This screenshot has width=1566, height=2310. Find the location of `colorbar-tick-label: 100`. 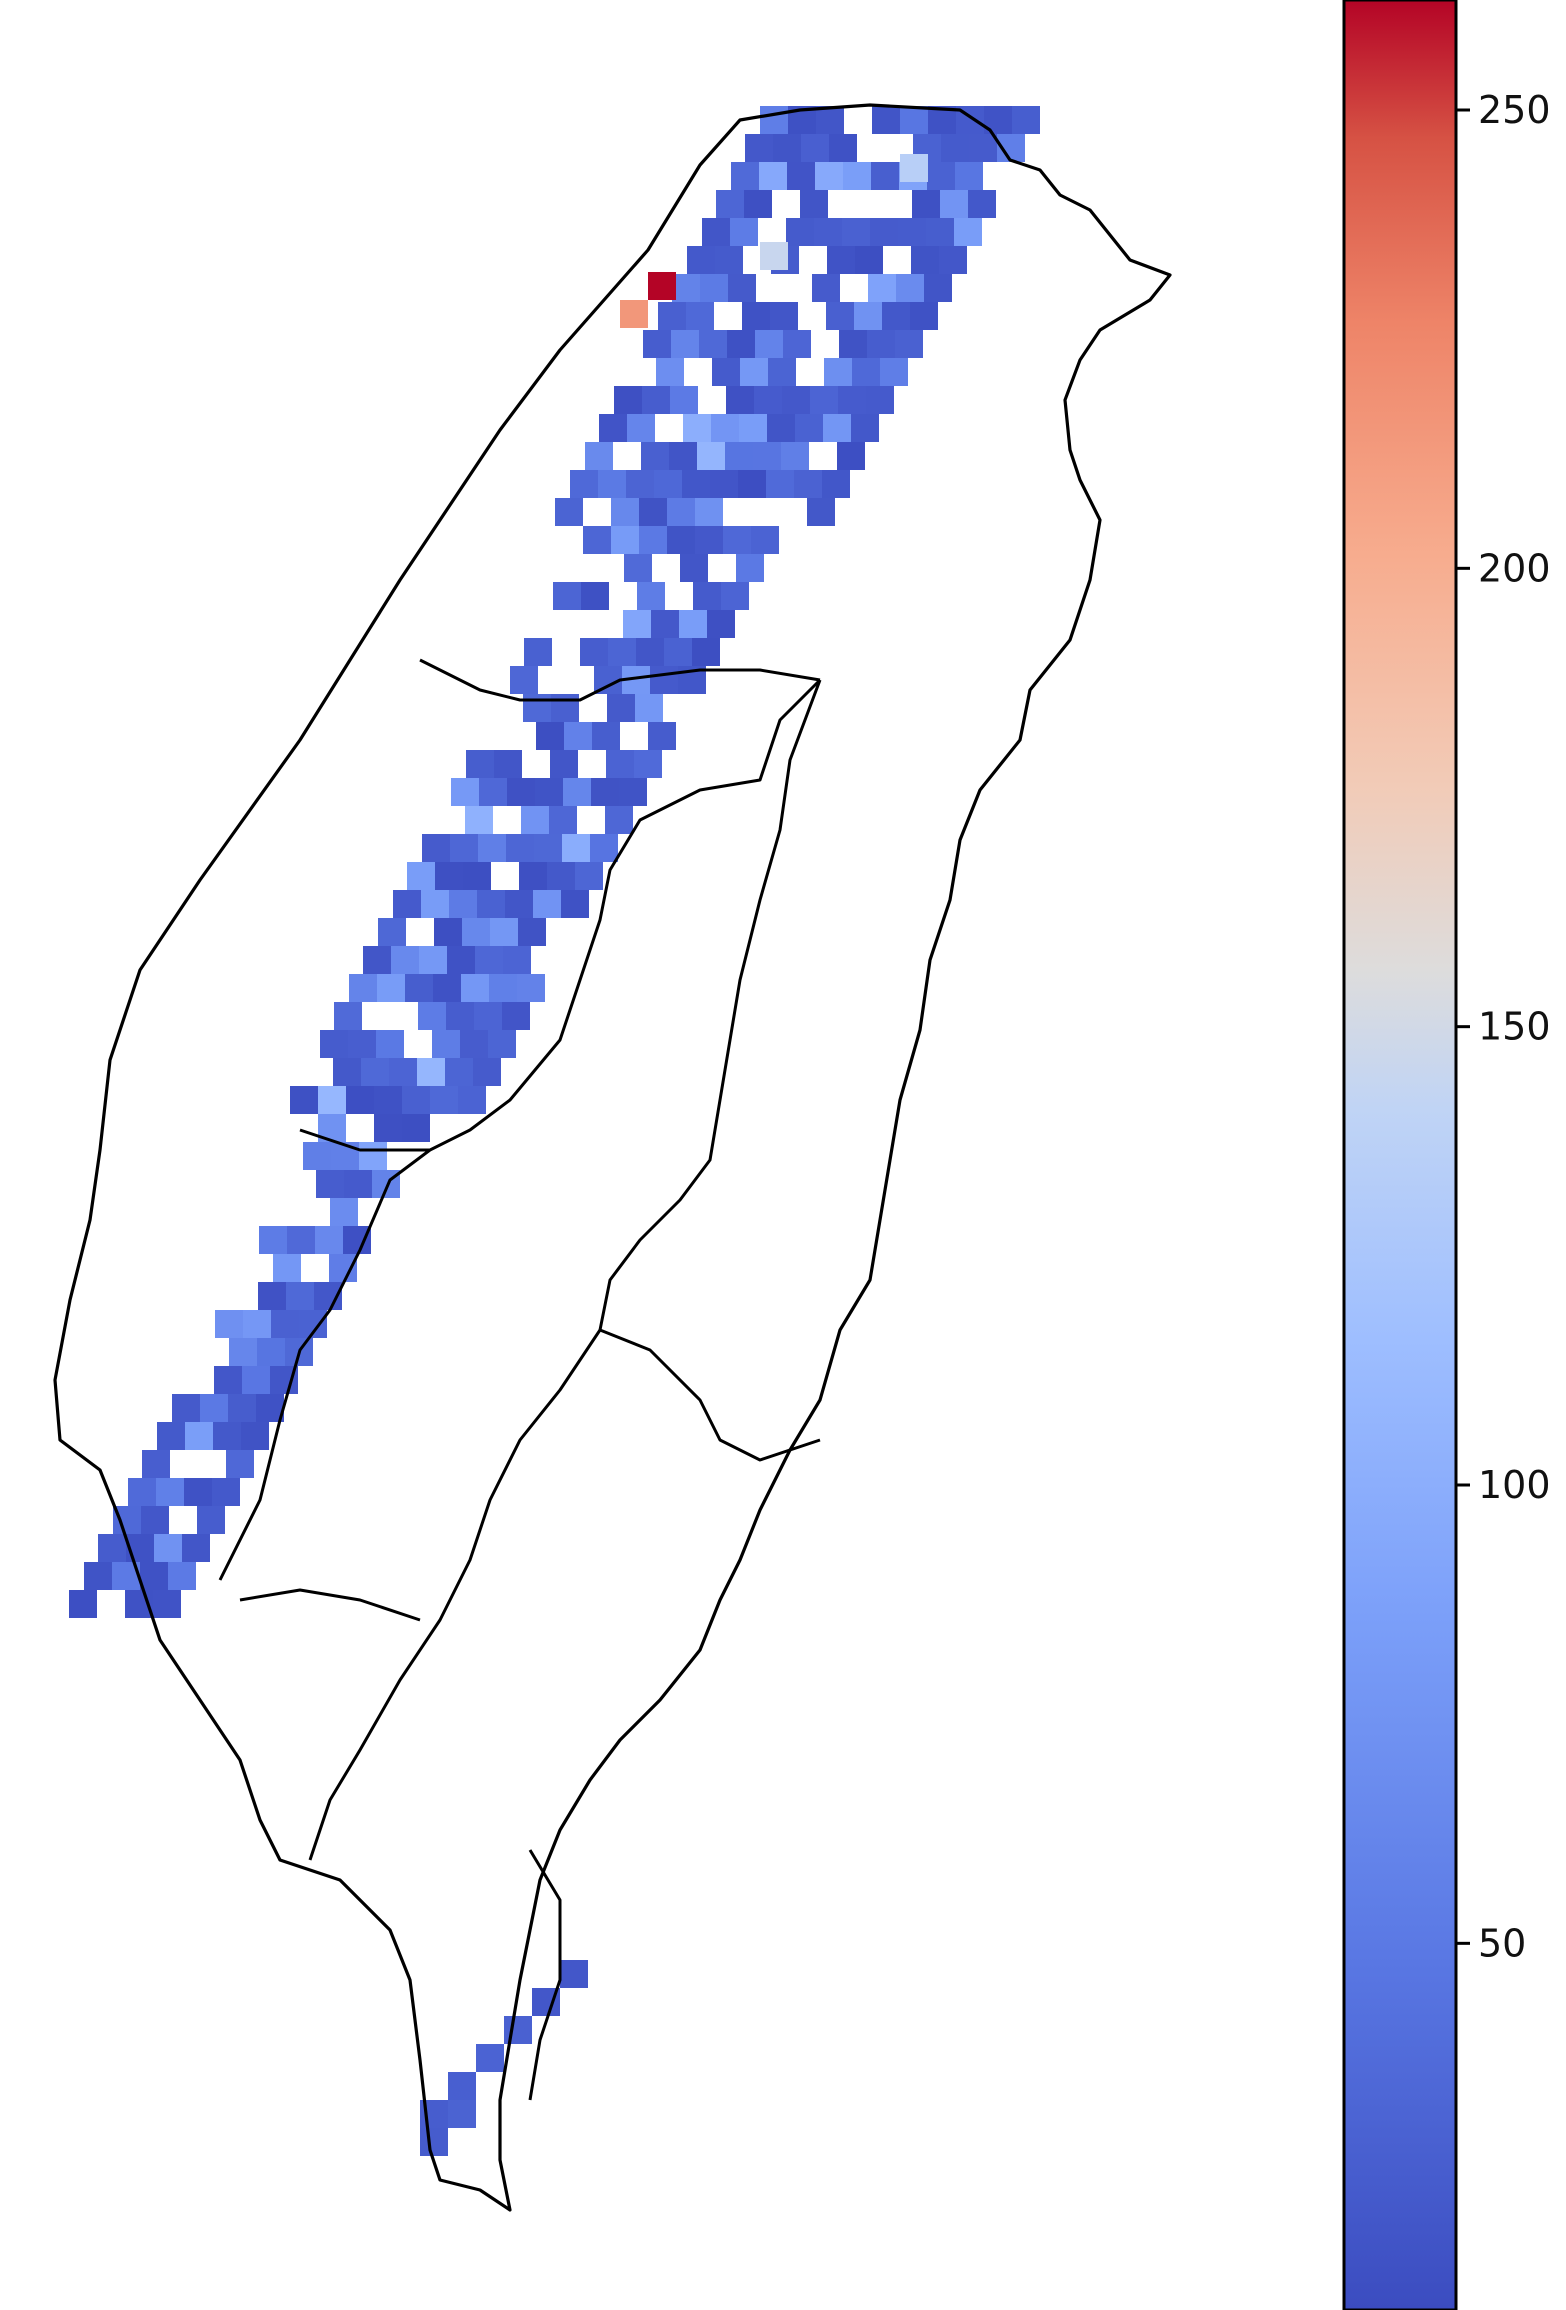

colorbar-tick-label: 100 is located at coordinates (1514, 1485).